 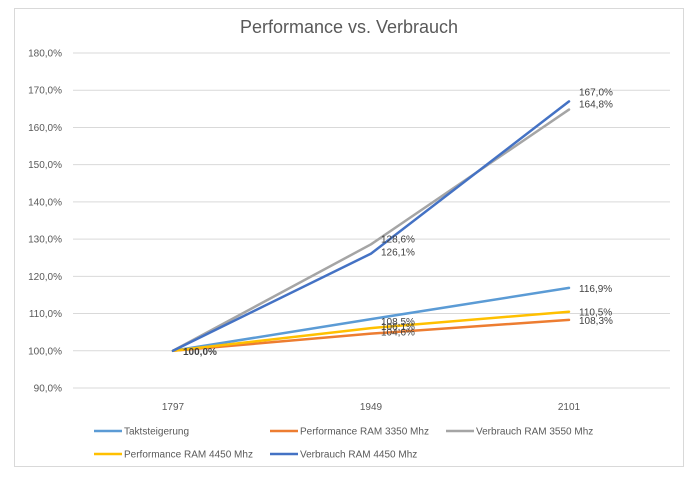 What do you see at coordinates (45, 91) in the screenshot?
I see `y-tick-label: 170,0%` at bounding box center [45, 91].